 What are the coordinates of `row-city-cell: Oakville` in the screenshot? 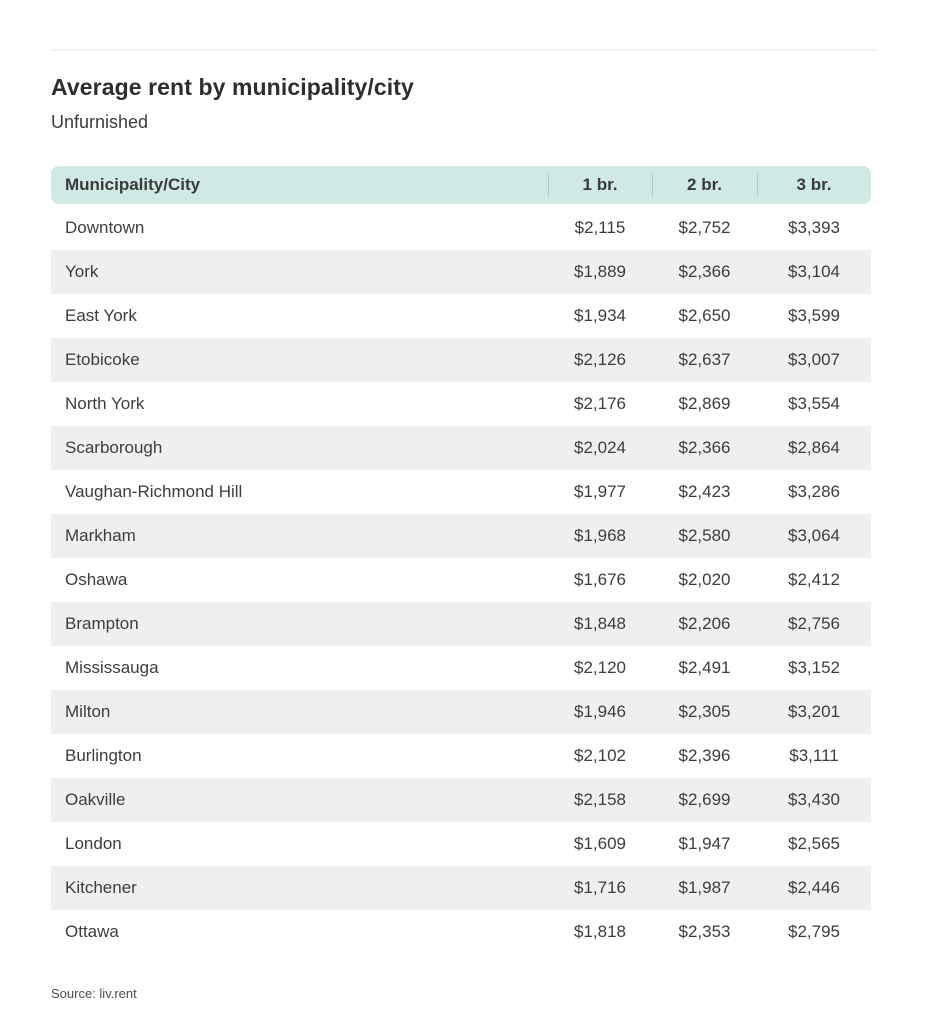 It's located at (95, 799).